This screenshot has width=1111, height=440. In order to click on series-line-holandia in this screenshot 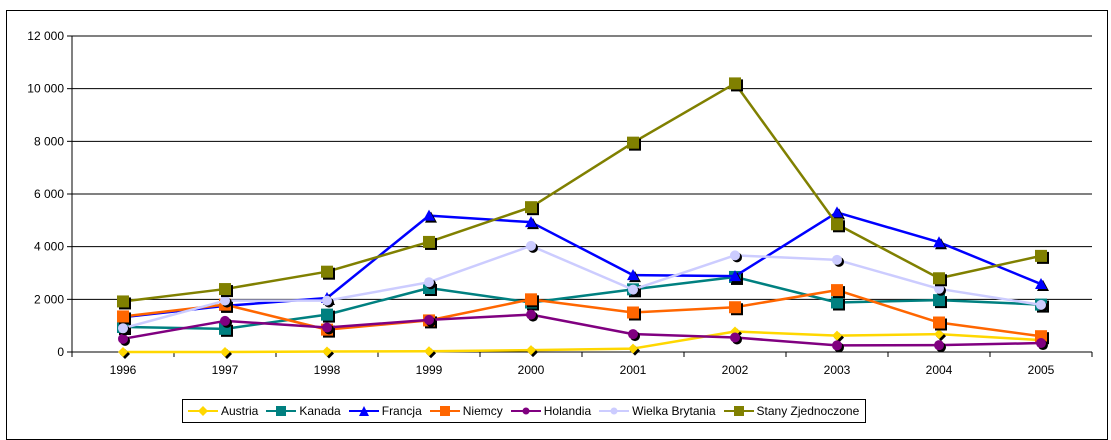, I will do `click(582, 330)`.